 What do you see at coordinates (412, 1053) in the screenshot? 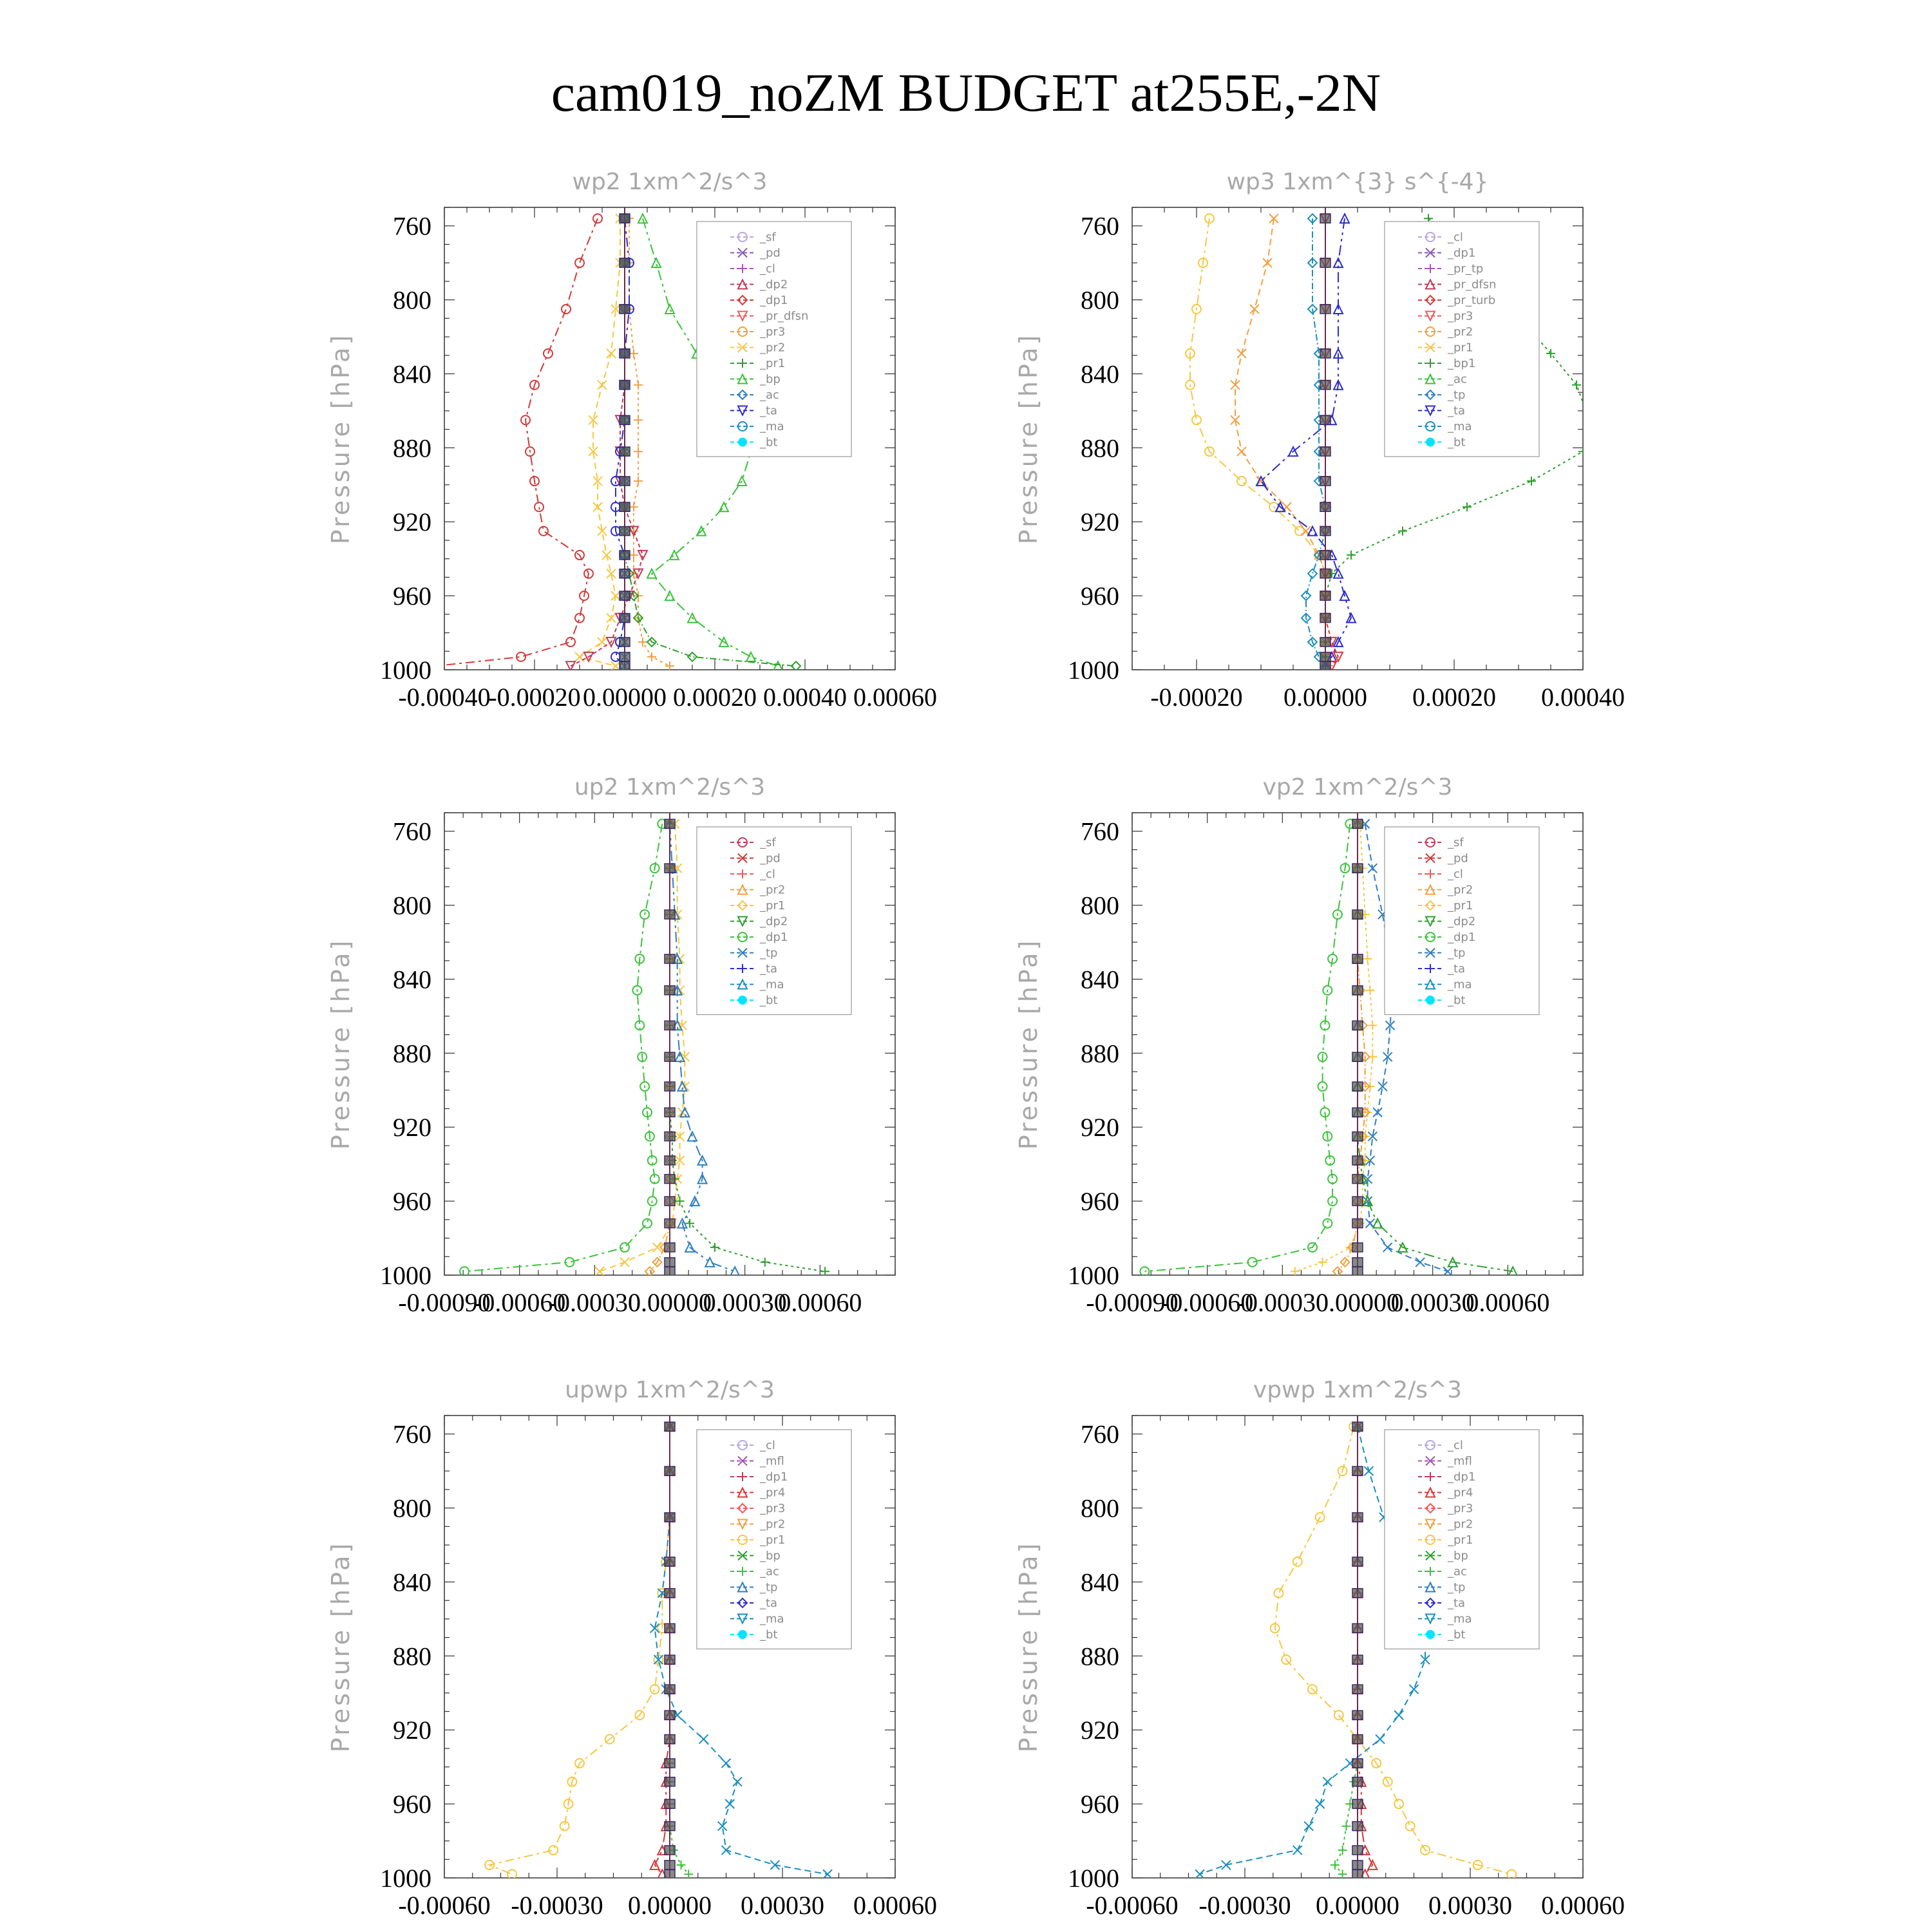
I see `y-tick-label: 880` at bounding box center [412, 1053].